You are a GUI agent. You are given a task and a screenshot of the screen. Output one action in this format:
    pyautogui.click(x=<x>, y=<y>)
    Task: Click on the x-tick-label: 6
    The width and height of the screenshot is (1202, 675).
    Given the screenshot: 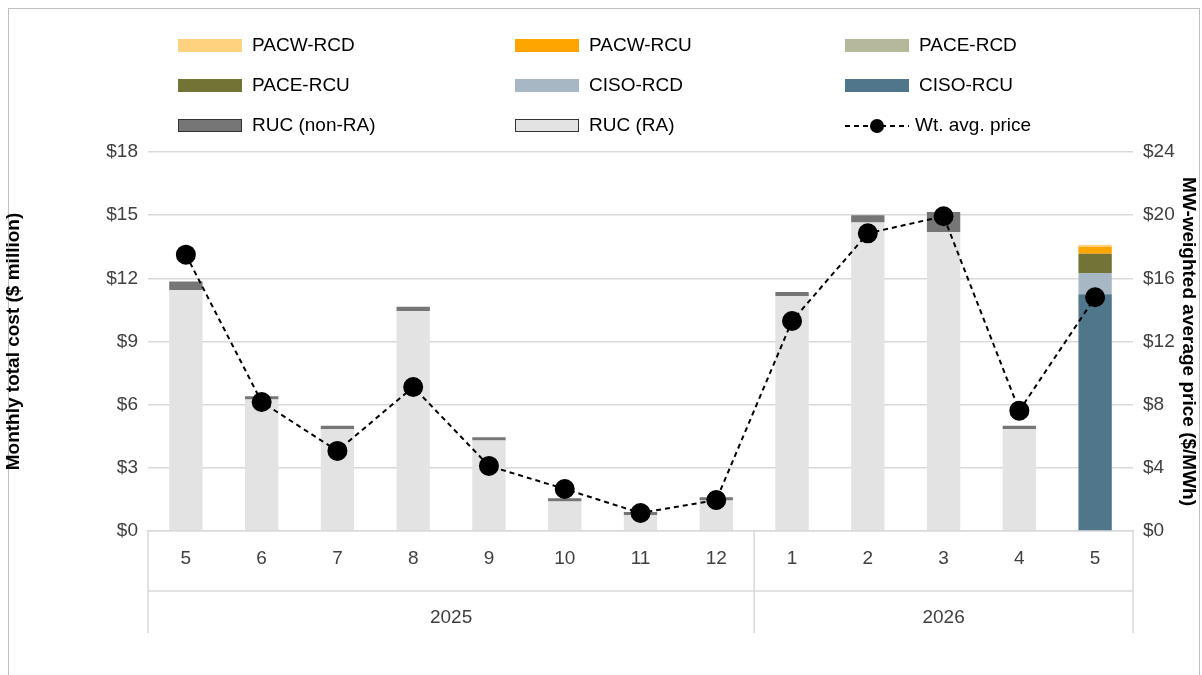 What is the action you would take?
    pyautogui.click(x=261, y=557)
    